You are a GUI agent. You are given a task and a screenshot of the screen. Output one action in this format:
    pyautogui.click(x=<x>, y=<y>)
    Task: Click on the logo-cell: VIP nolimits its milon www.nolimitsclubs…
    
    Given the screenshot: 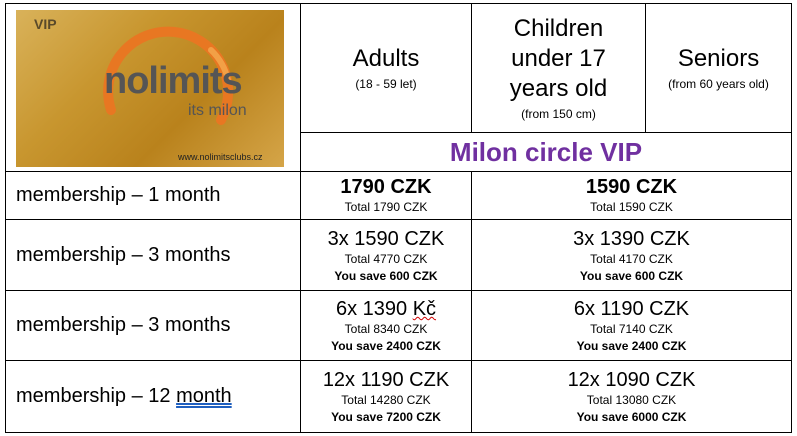 What is the action you would take?
    pyautogui.click(x=153, y=87)
    